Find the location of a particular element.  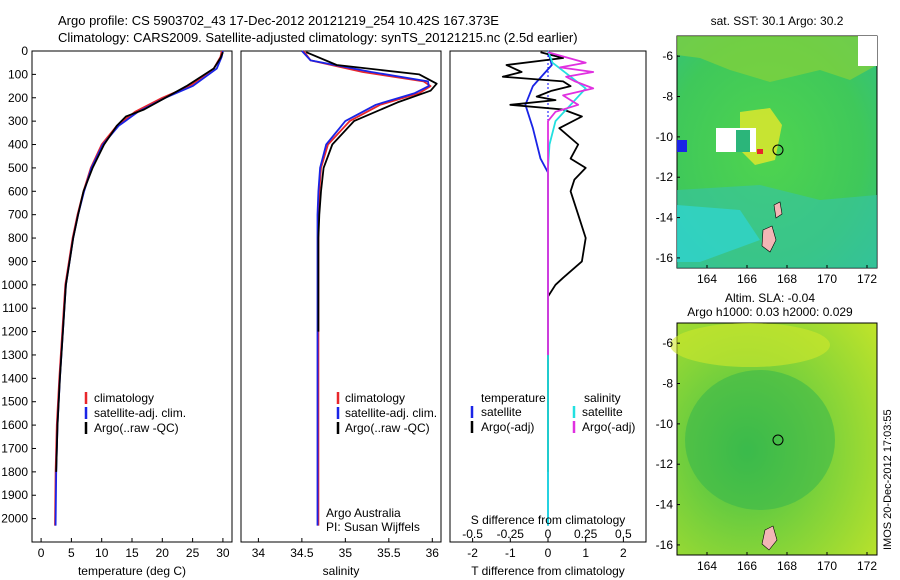

y-tick-label: 0 is located at coordinates (24, 51).